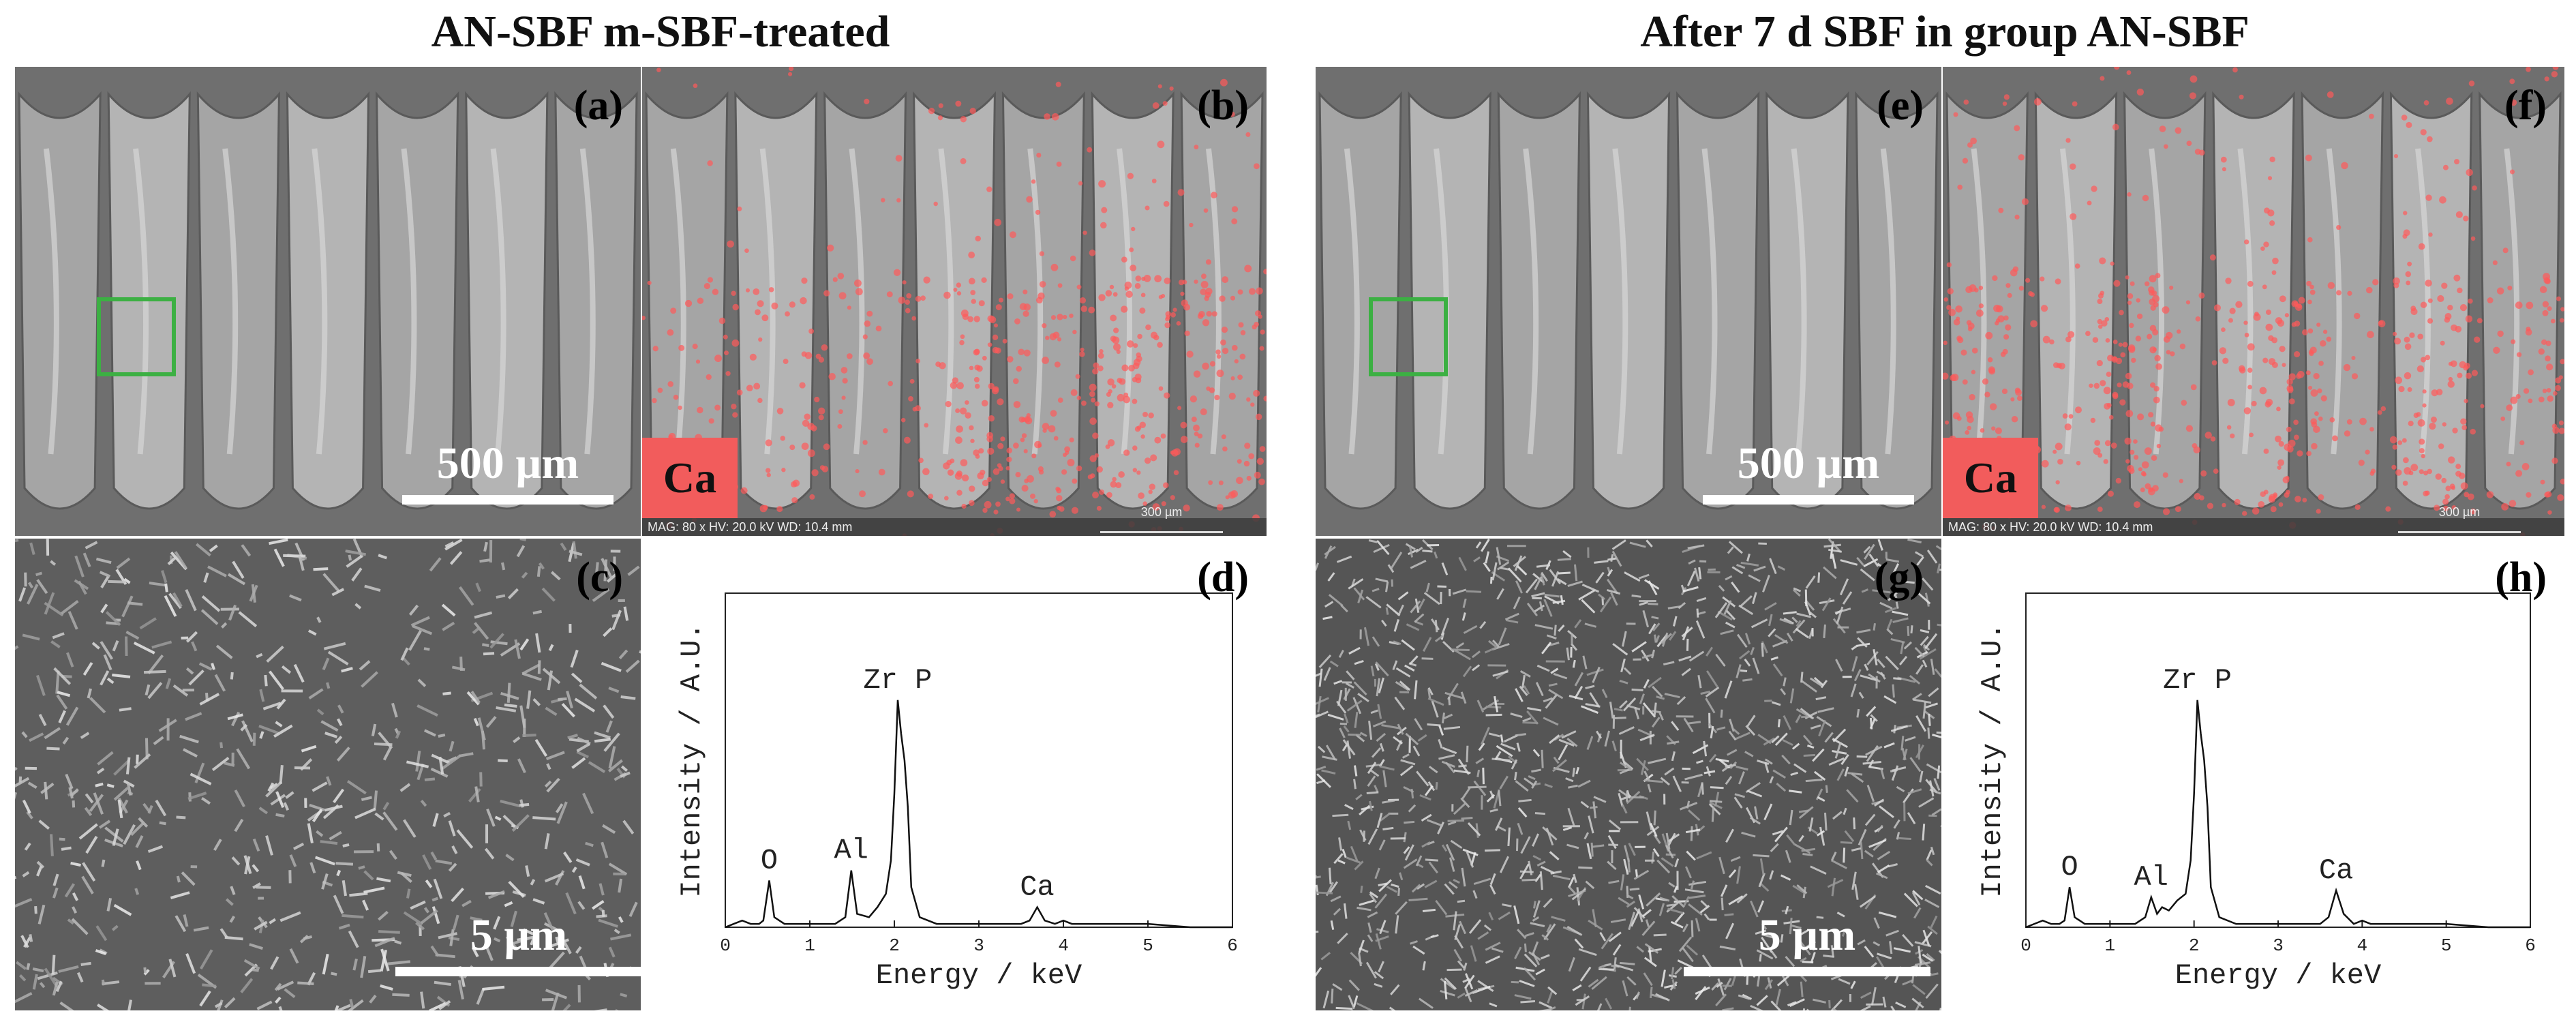 Image resolution: width=2576 pixels, height=1022 pixels. I want to click on x-tick-label: 0, so click(2025, 945).